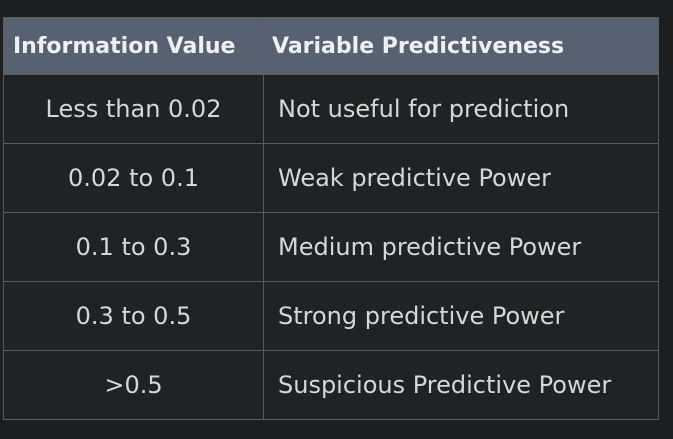 The height and width of the screenshot is (439, 673). What do you see at coordinates (133, 109) in the screenshot?
I see `information-value-cell: Less than 0.02` at bounding box center [133, 109].